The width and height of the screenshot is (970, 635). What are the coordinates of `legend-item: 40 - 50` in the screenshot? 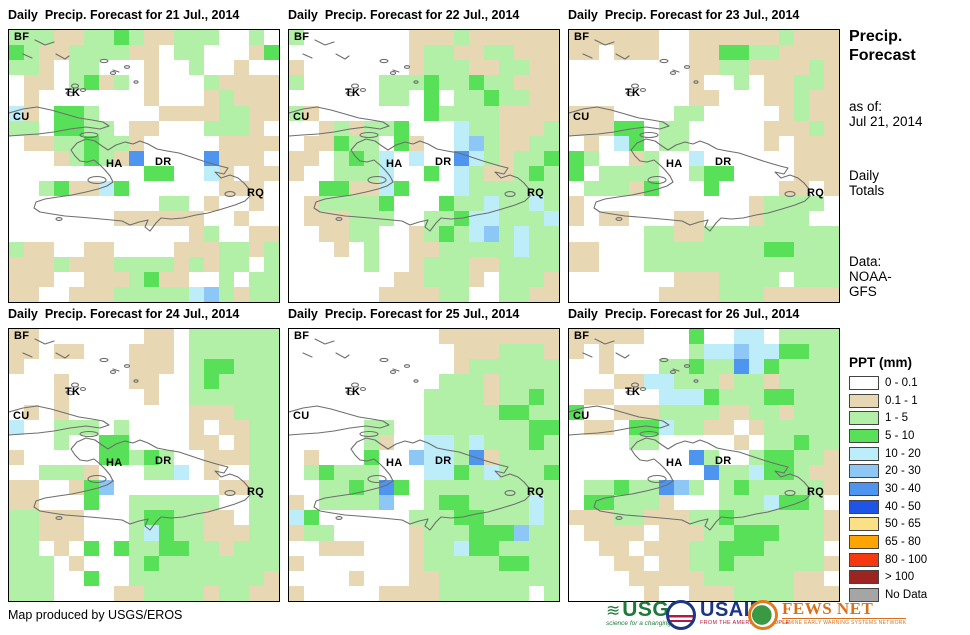 It's located at (909, 507).